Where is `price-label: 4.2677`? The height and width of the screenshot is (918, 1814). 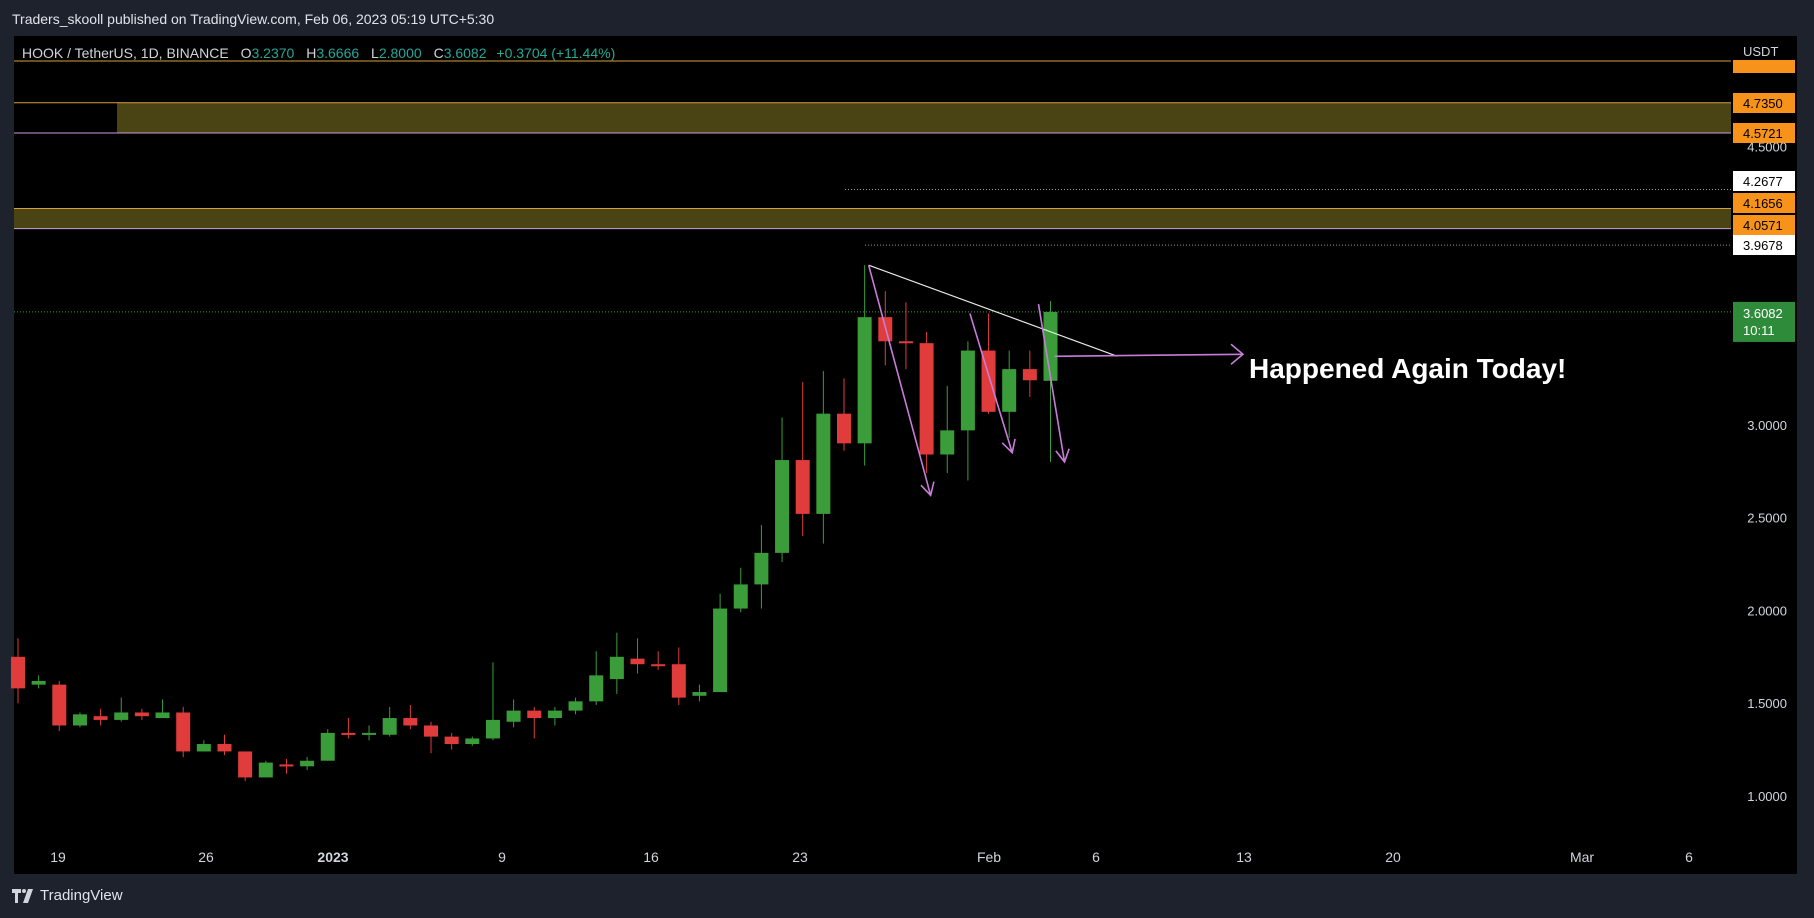 price-label: 4.2677 is located at coordinates (1763, 181).